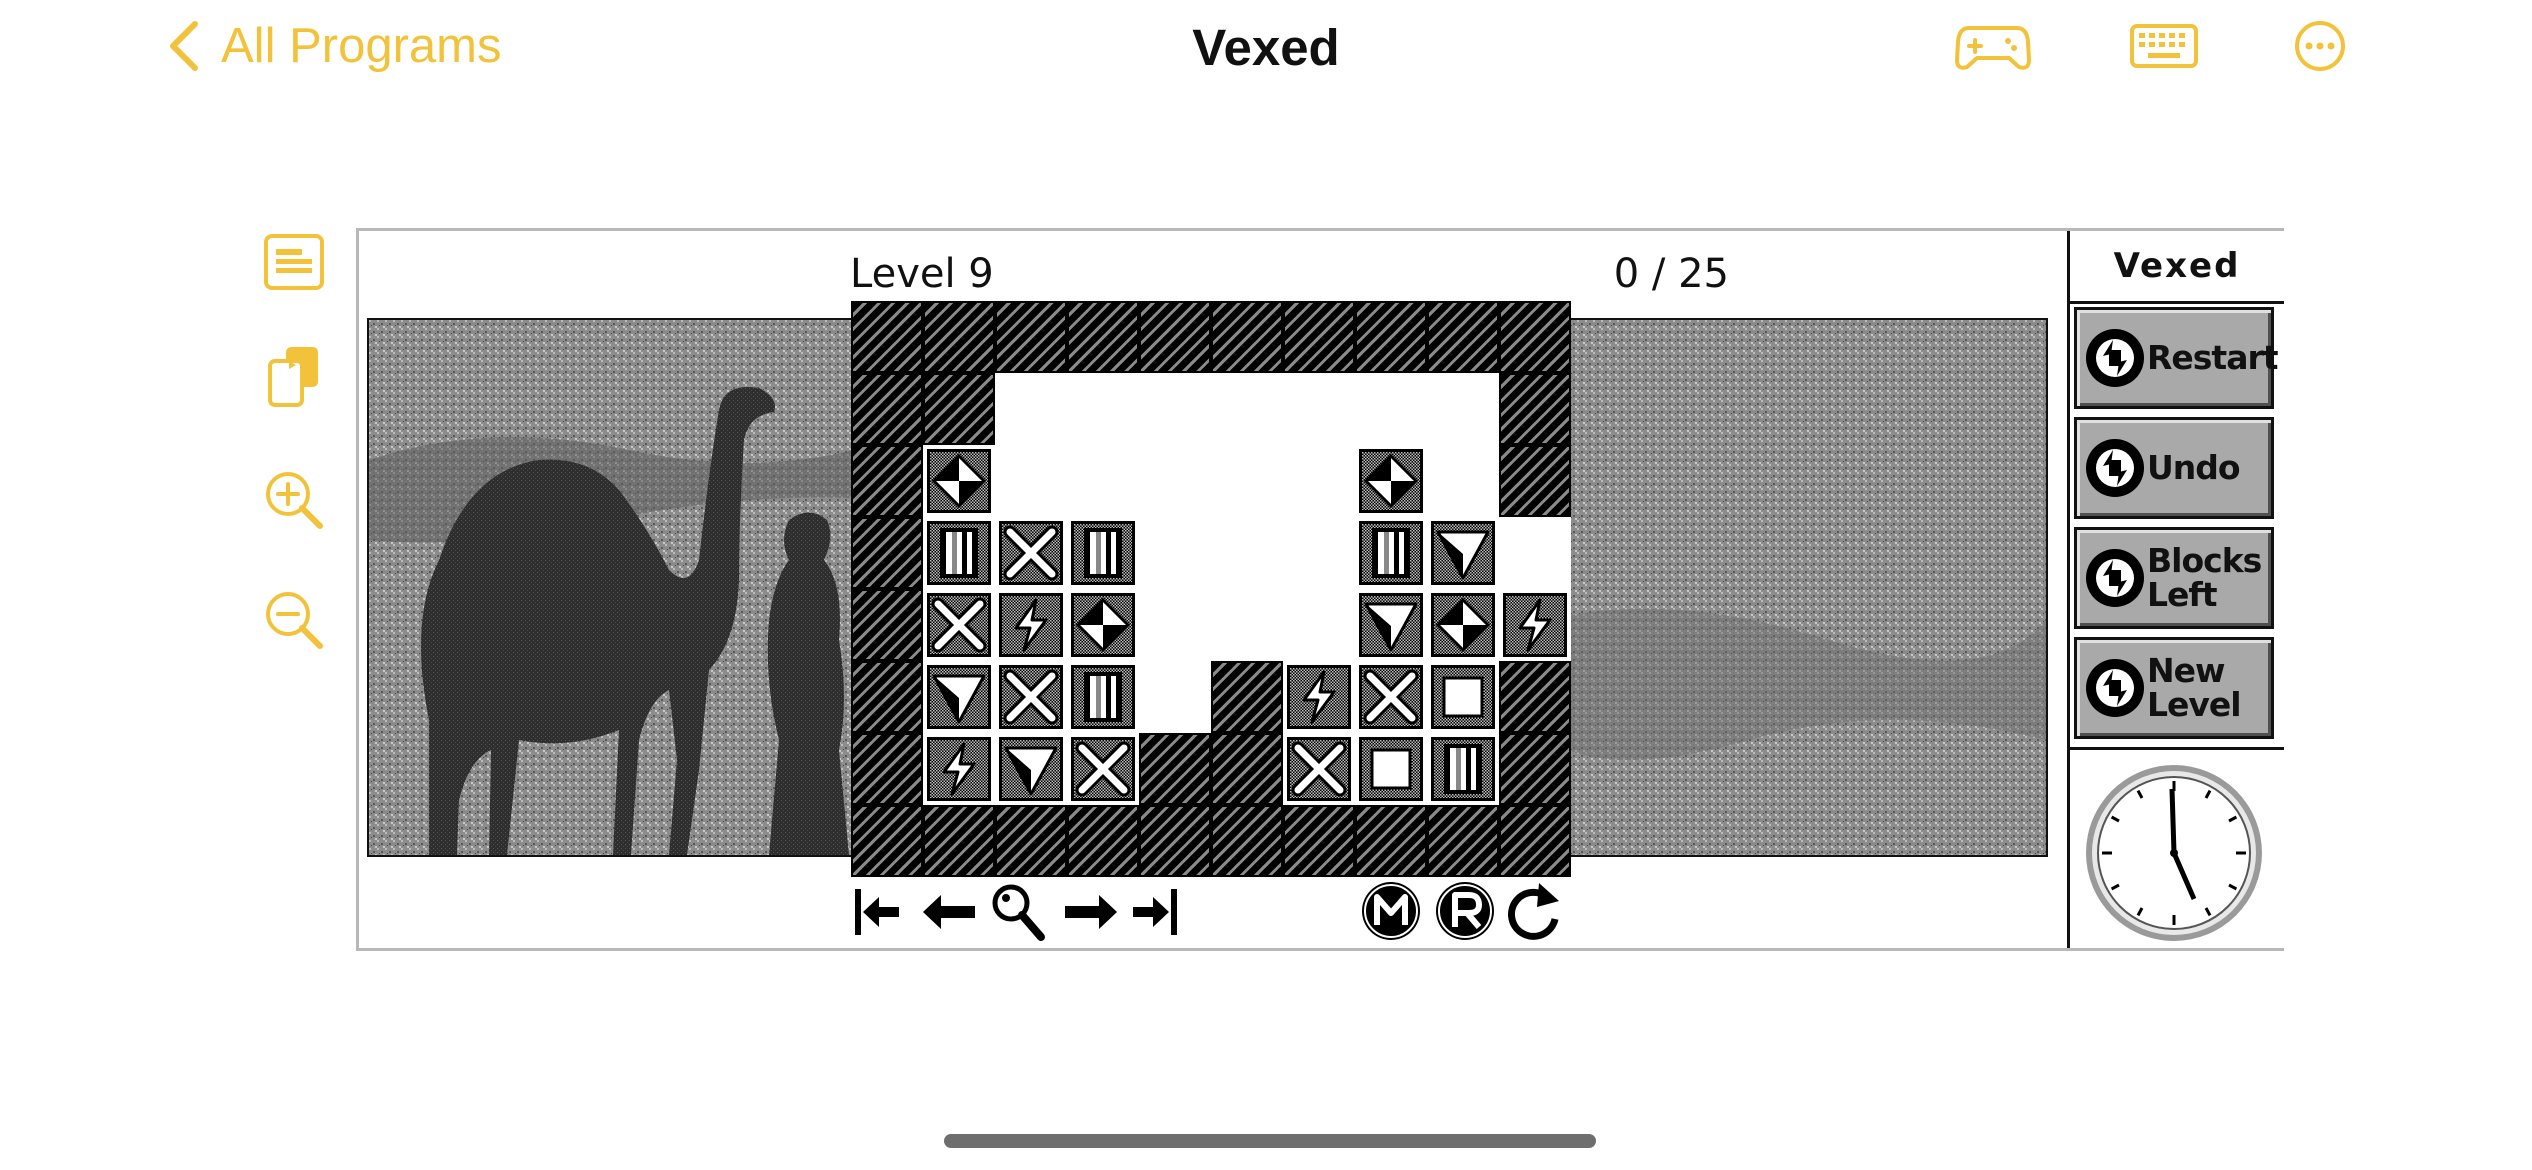  I want to click on restart-button: Restart, so click(2176, 358).